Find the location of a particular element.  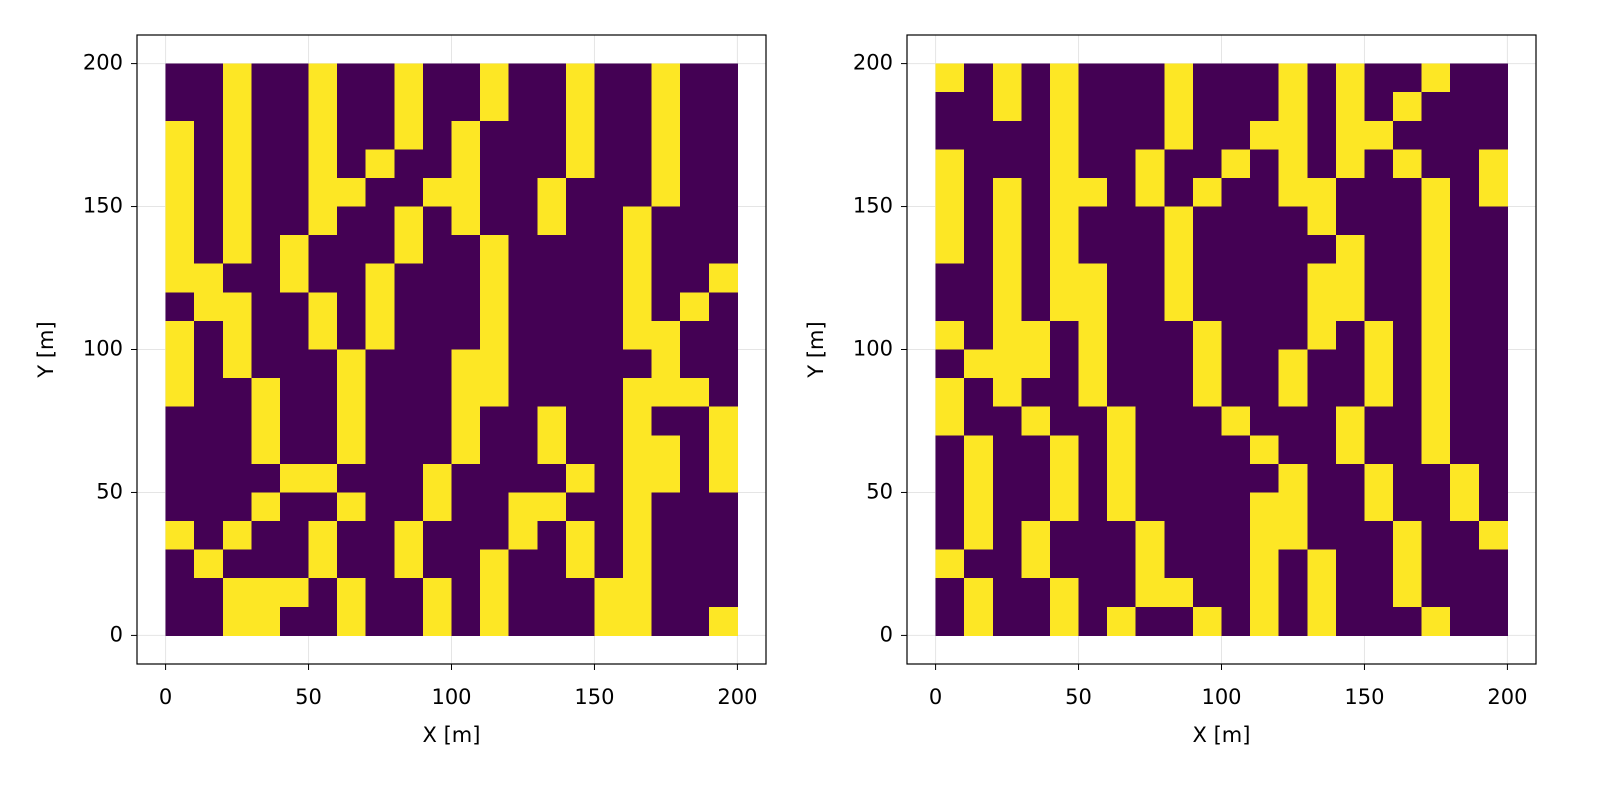

y-tick-label: 100 is located at coordinates (873, 349).